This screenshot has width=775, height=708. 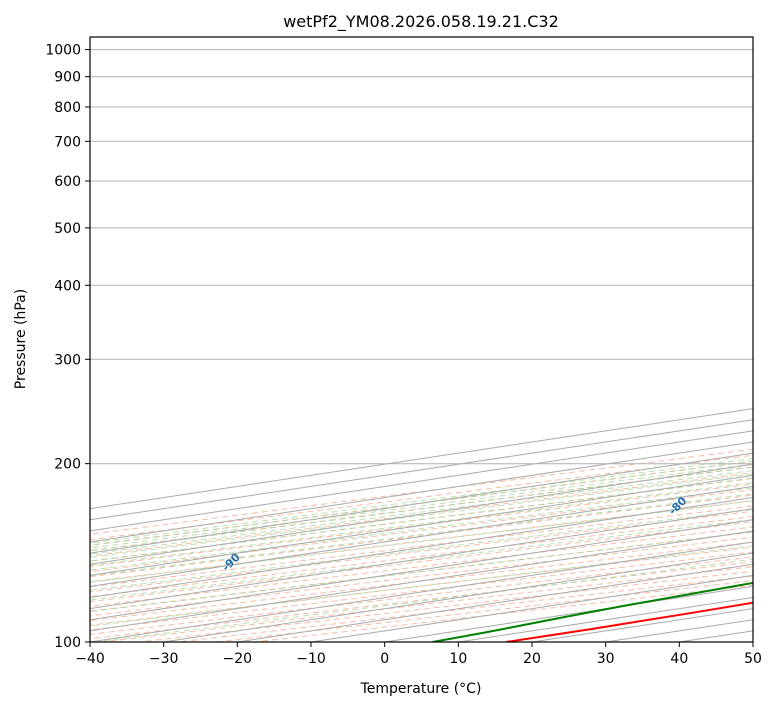 I want to click on y-tick-label: 200, so click(x=67, y=465).